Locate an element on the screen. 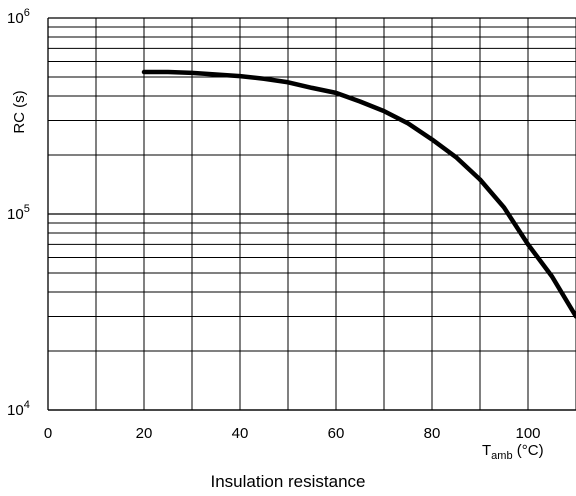 This screenshot has height=496, width=576. x-axis-label-sub: amb is located at coordinates (501, 456).